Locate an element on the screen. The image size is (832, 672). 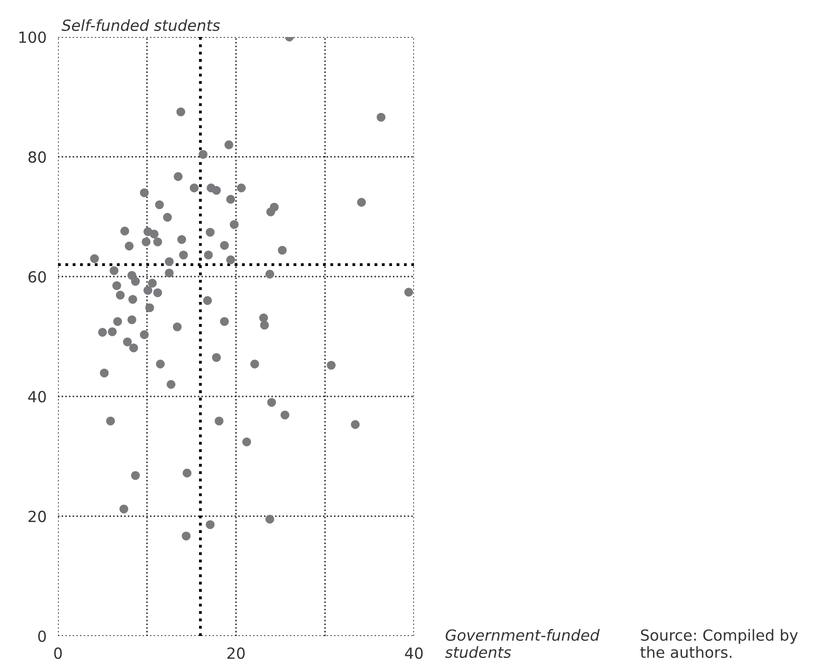
y-tick-label: 100 is located at coordinates (32, 37).